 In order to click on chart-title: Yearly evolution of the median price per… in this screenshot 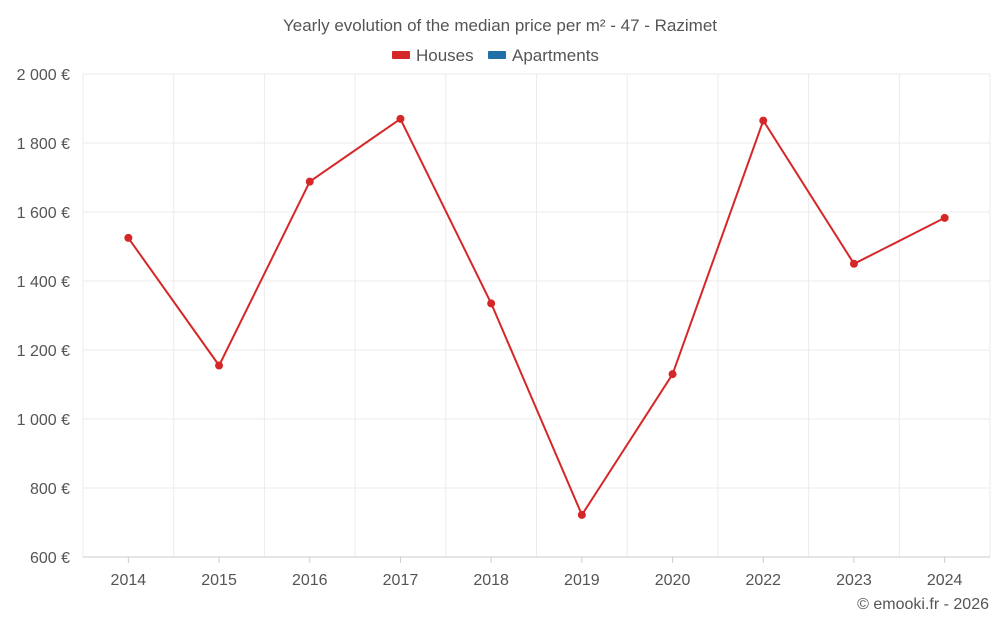, I will do `click(500, 25)`.